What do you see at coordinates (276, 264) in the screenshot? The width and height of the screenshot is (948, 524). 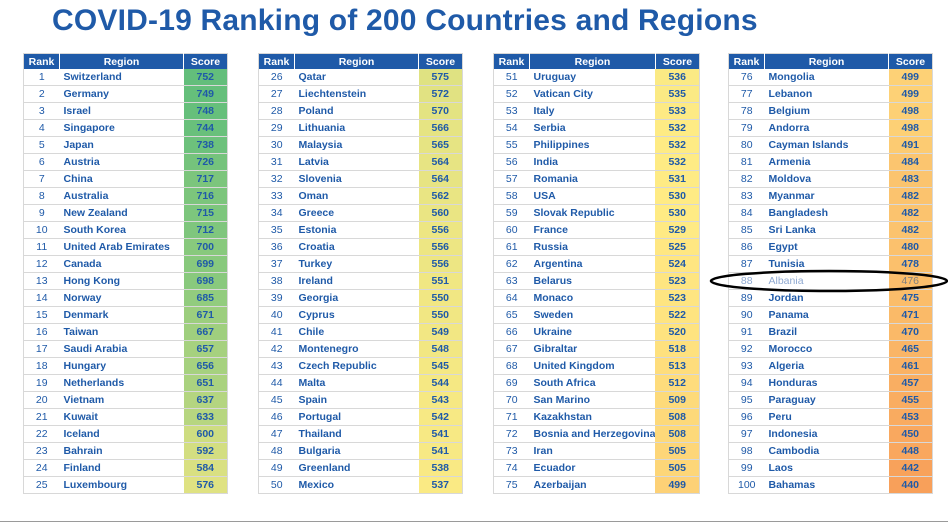 I see `rank-cell: 37` at bounding box center [276, 264].